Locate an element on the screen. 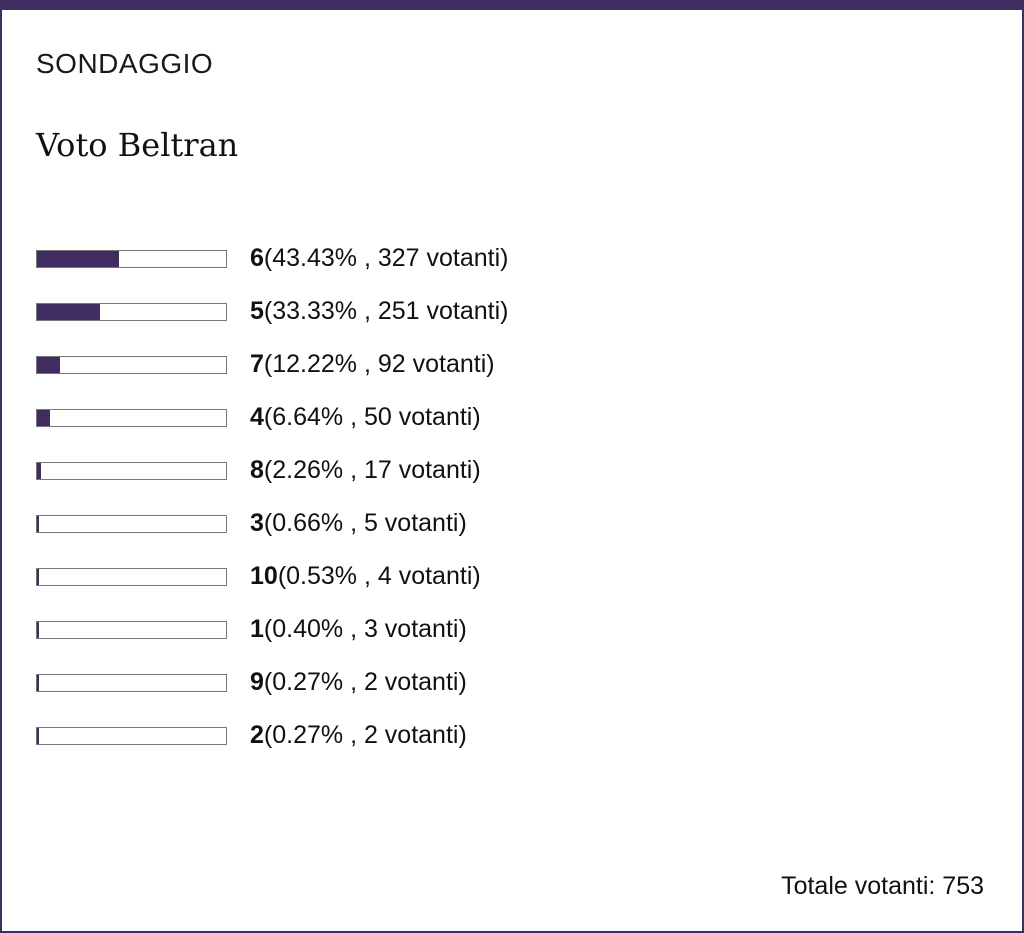 Image resolution: width=1024 pixels, height=933 pixels. option-details: (0.40% , 3 votanti) is located at coordinates (365, 629).